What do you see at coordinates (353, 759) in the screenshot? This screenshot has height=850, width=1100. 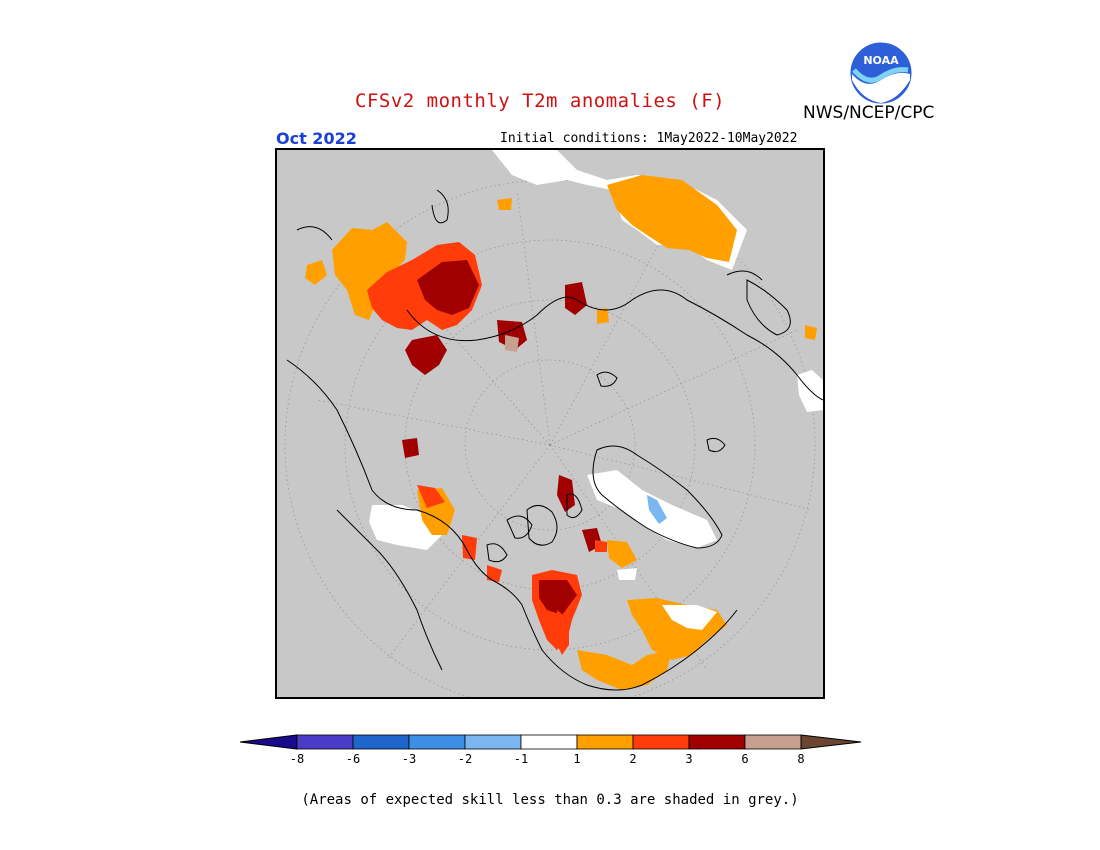 I see `color-bar-tick-label: -6` at bounding box center [353, 759].